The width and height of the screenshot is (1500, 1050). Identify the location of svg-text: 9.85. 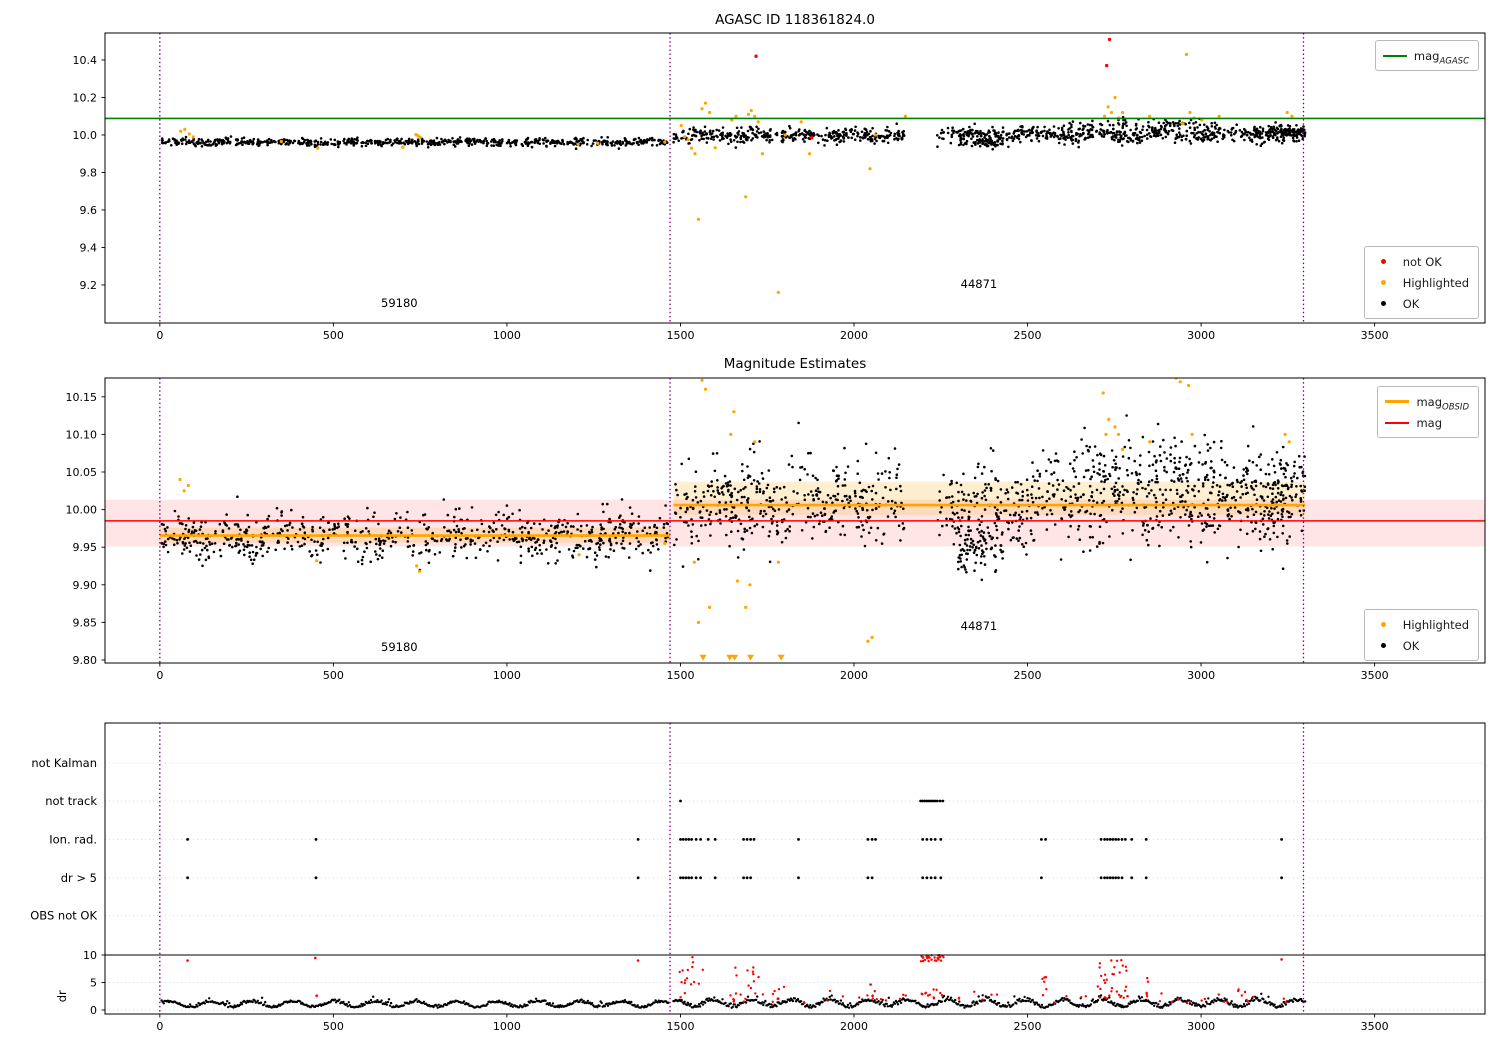
(85, 622).